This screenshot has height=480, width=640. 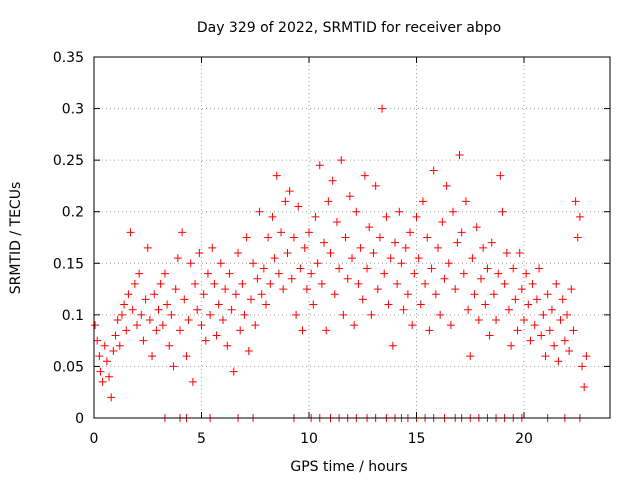 I want to click on y-tick-label: 0.25, so click(x=68, y=161).